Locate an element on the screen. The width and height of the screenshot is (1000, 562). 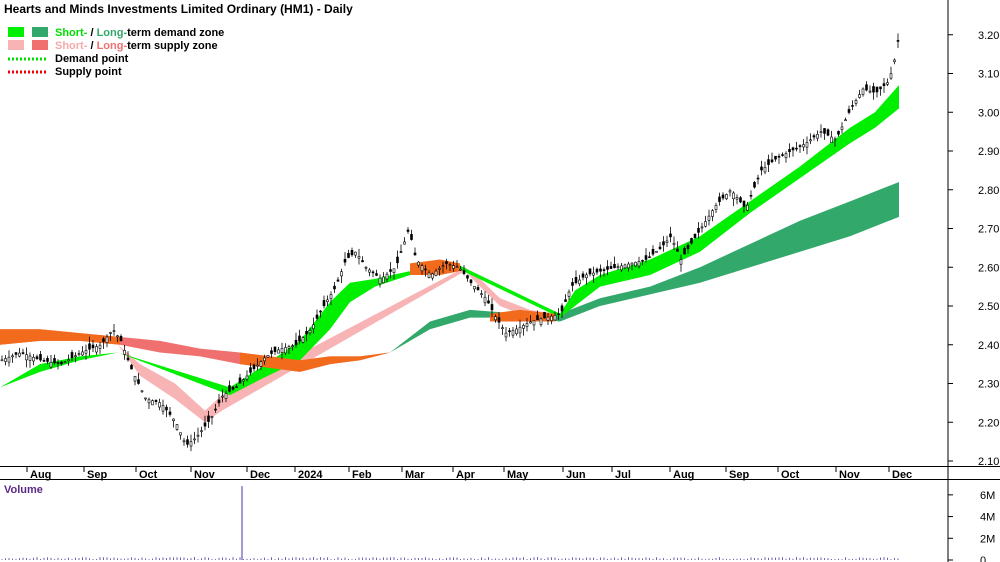
vol-tick-label: 6M is located at coordinates (987, 496).